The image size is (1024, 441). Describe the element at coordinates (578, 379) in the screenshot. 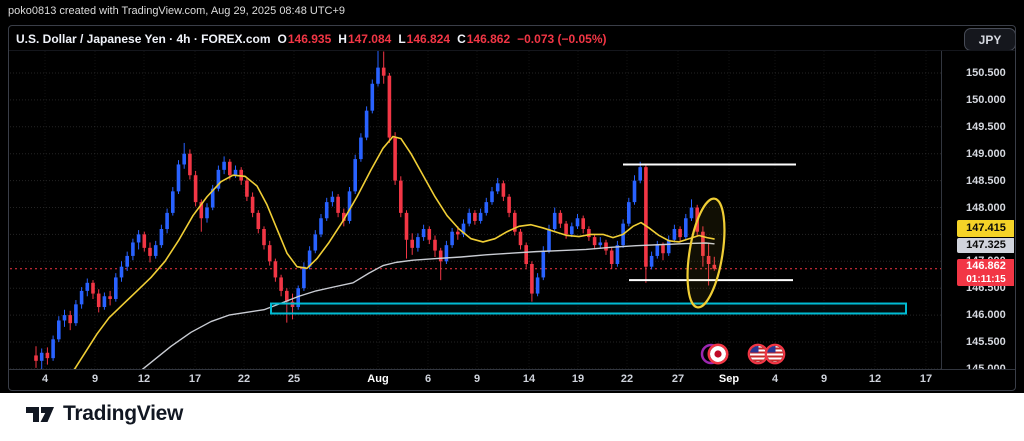

I see `time-tick-label: 19` at that location.